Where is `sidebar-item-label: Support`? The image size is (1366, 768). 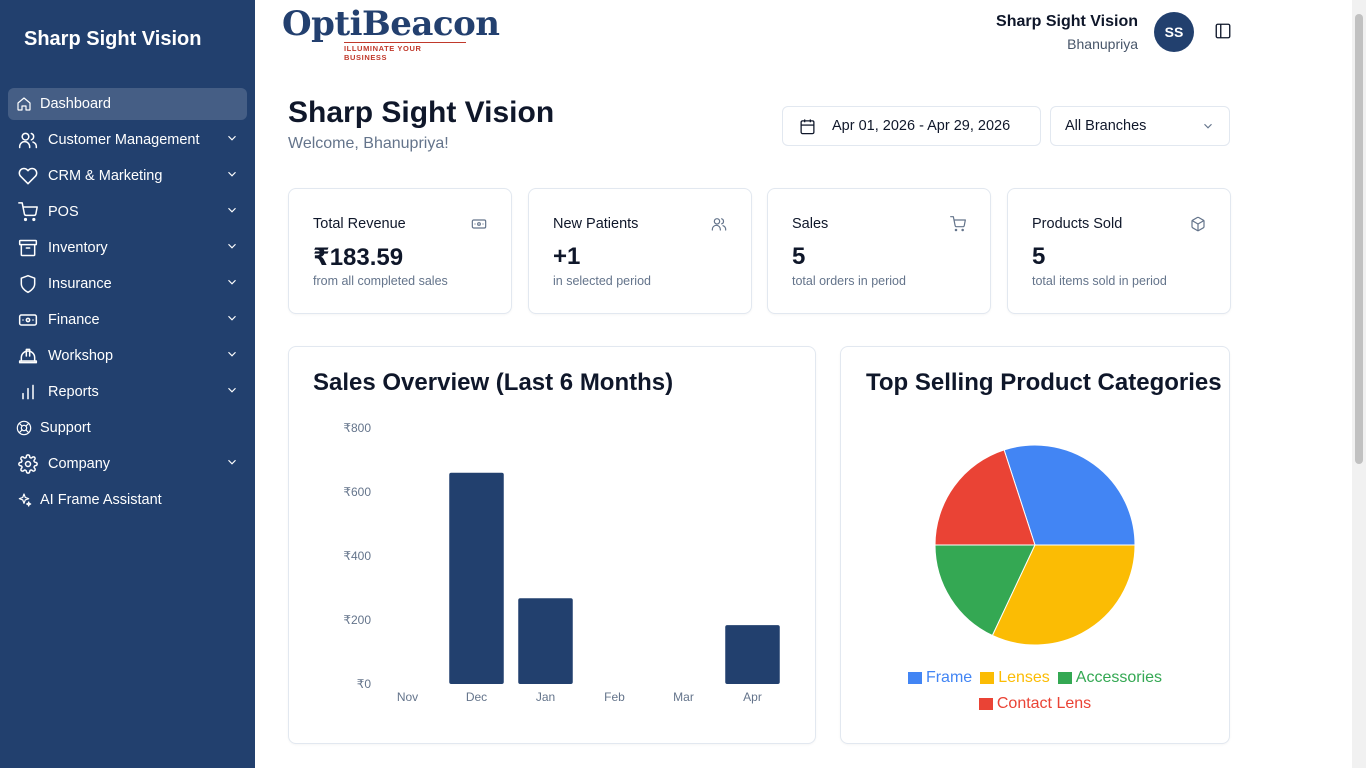
sidebar-item-label: Support is located at coordinates (65, 428).